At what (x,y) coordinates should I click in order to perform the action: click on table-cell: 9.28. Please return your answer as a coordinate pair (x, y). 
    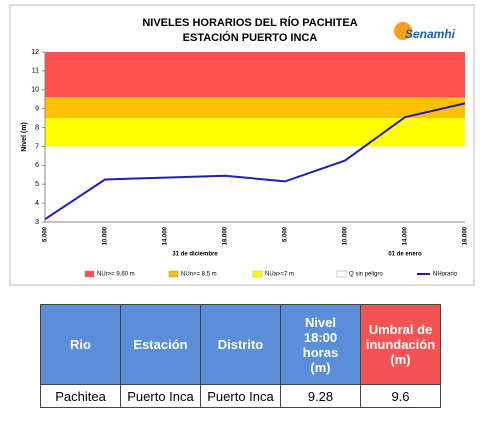
    Looking at the image, I should click on (320, 396).